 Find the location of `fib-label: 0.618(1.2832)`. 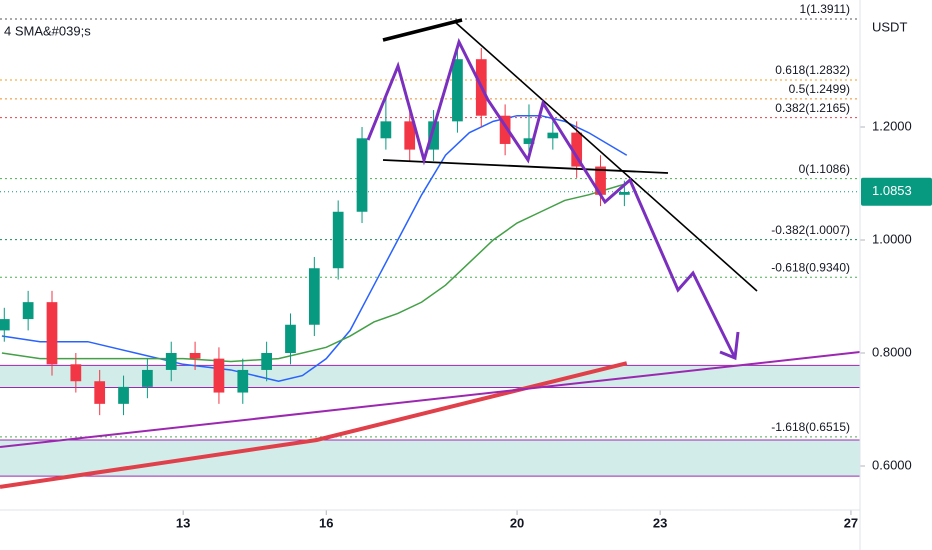

fib-label: 0.618(1.2832) is located at coordinates (812, 70).